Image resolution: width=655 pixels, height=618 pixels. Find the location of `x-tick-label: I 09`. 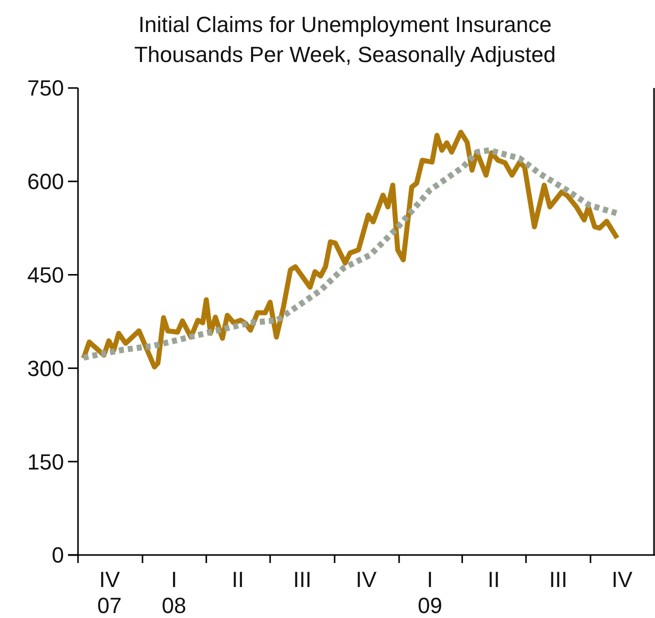

x-tick-label: I 09 is located at coordinates (430, 592).